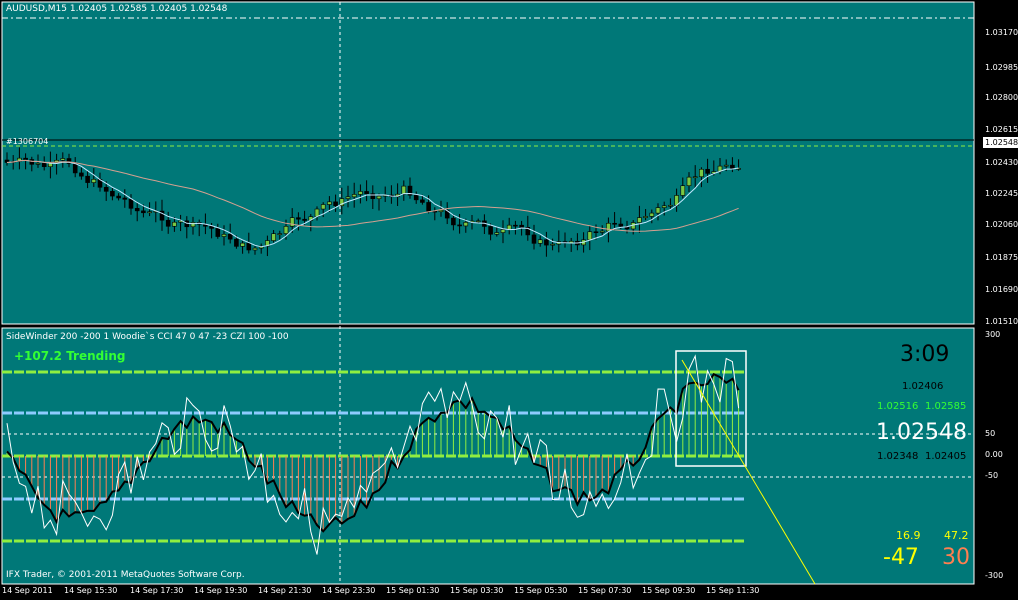 The height and width of the screenshot is (600, 1018). I want to click on trend-line, so click(748, 472).